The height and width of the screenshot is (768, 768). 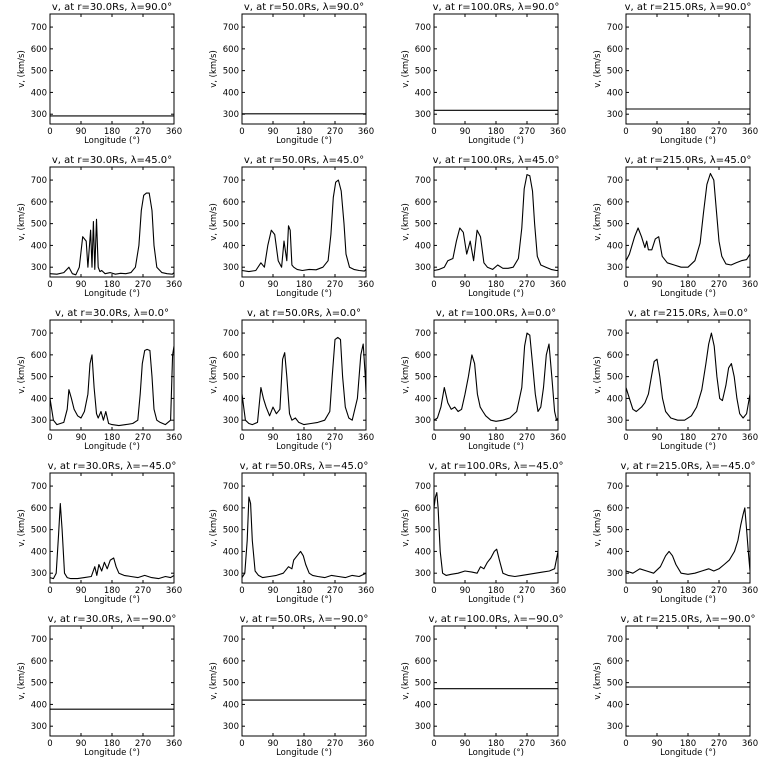 I want to click on panel-title: v, at r=30.0Rs, λ=90.0°, so click(x=112, y=7).